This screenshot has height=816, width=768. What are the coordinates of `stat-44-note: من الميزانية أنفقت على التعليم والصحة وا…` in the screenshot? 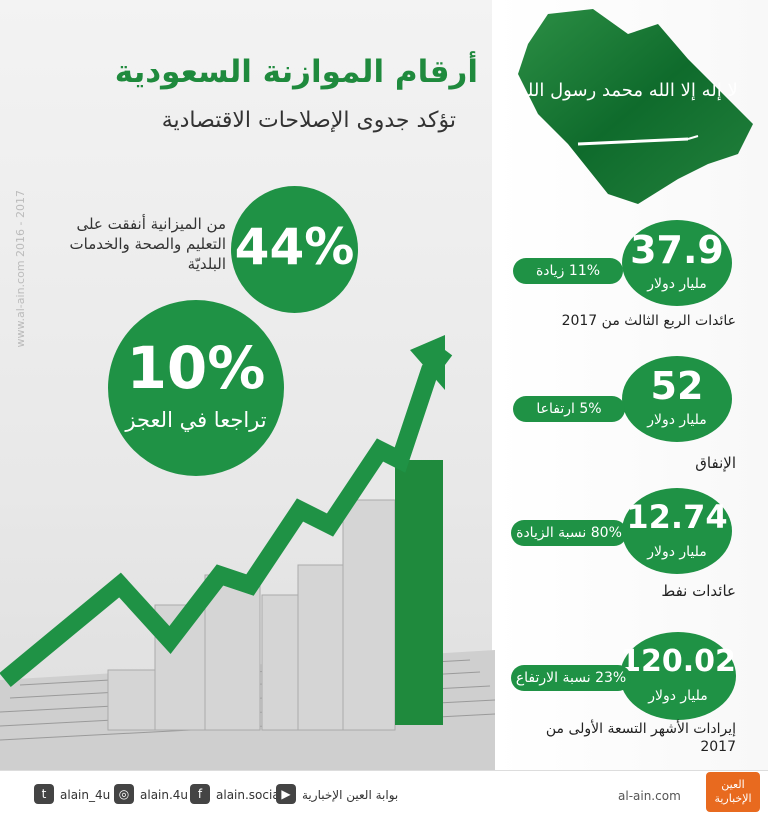 It's located at (148, 244).